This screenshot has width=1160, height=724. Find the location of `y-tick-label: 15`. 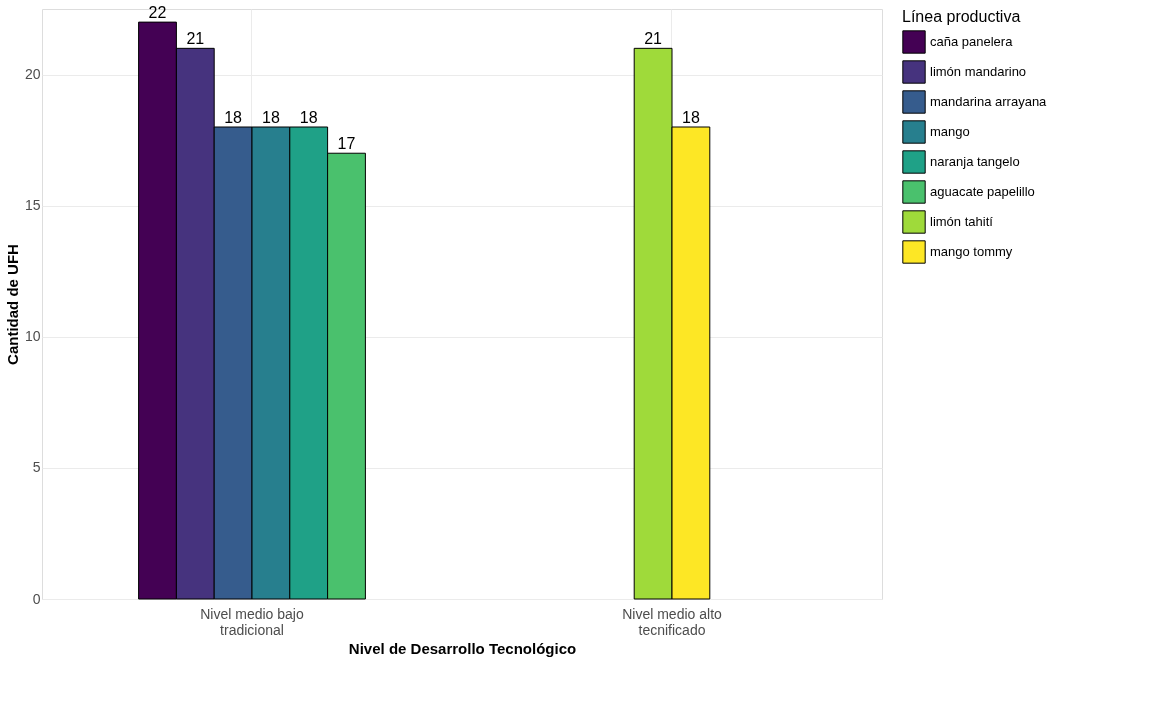

y-tick-label: 15 is located at coordinates (32, 205).